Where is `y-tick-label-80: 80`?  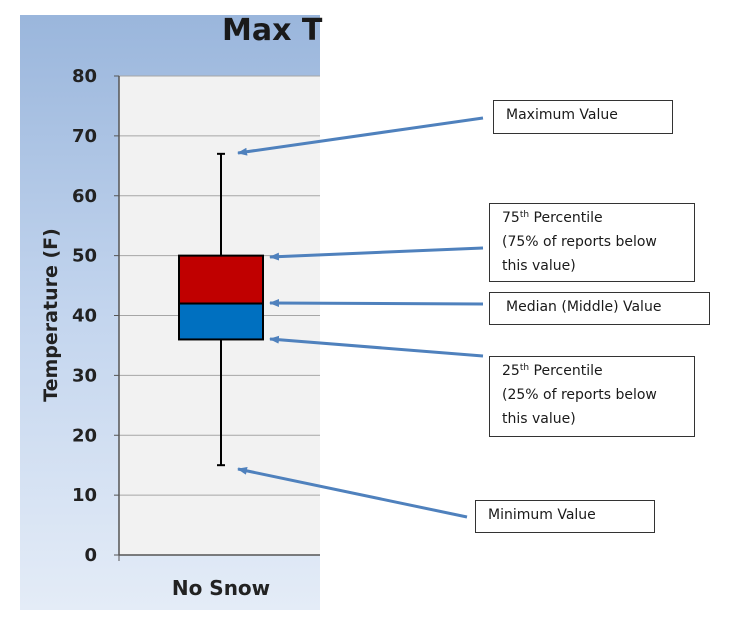 y-tick-label-80: 80 is located at coordinates (84, 76).